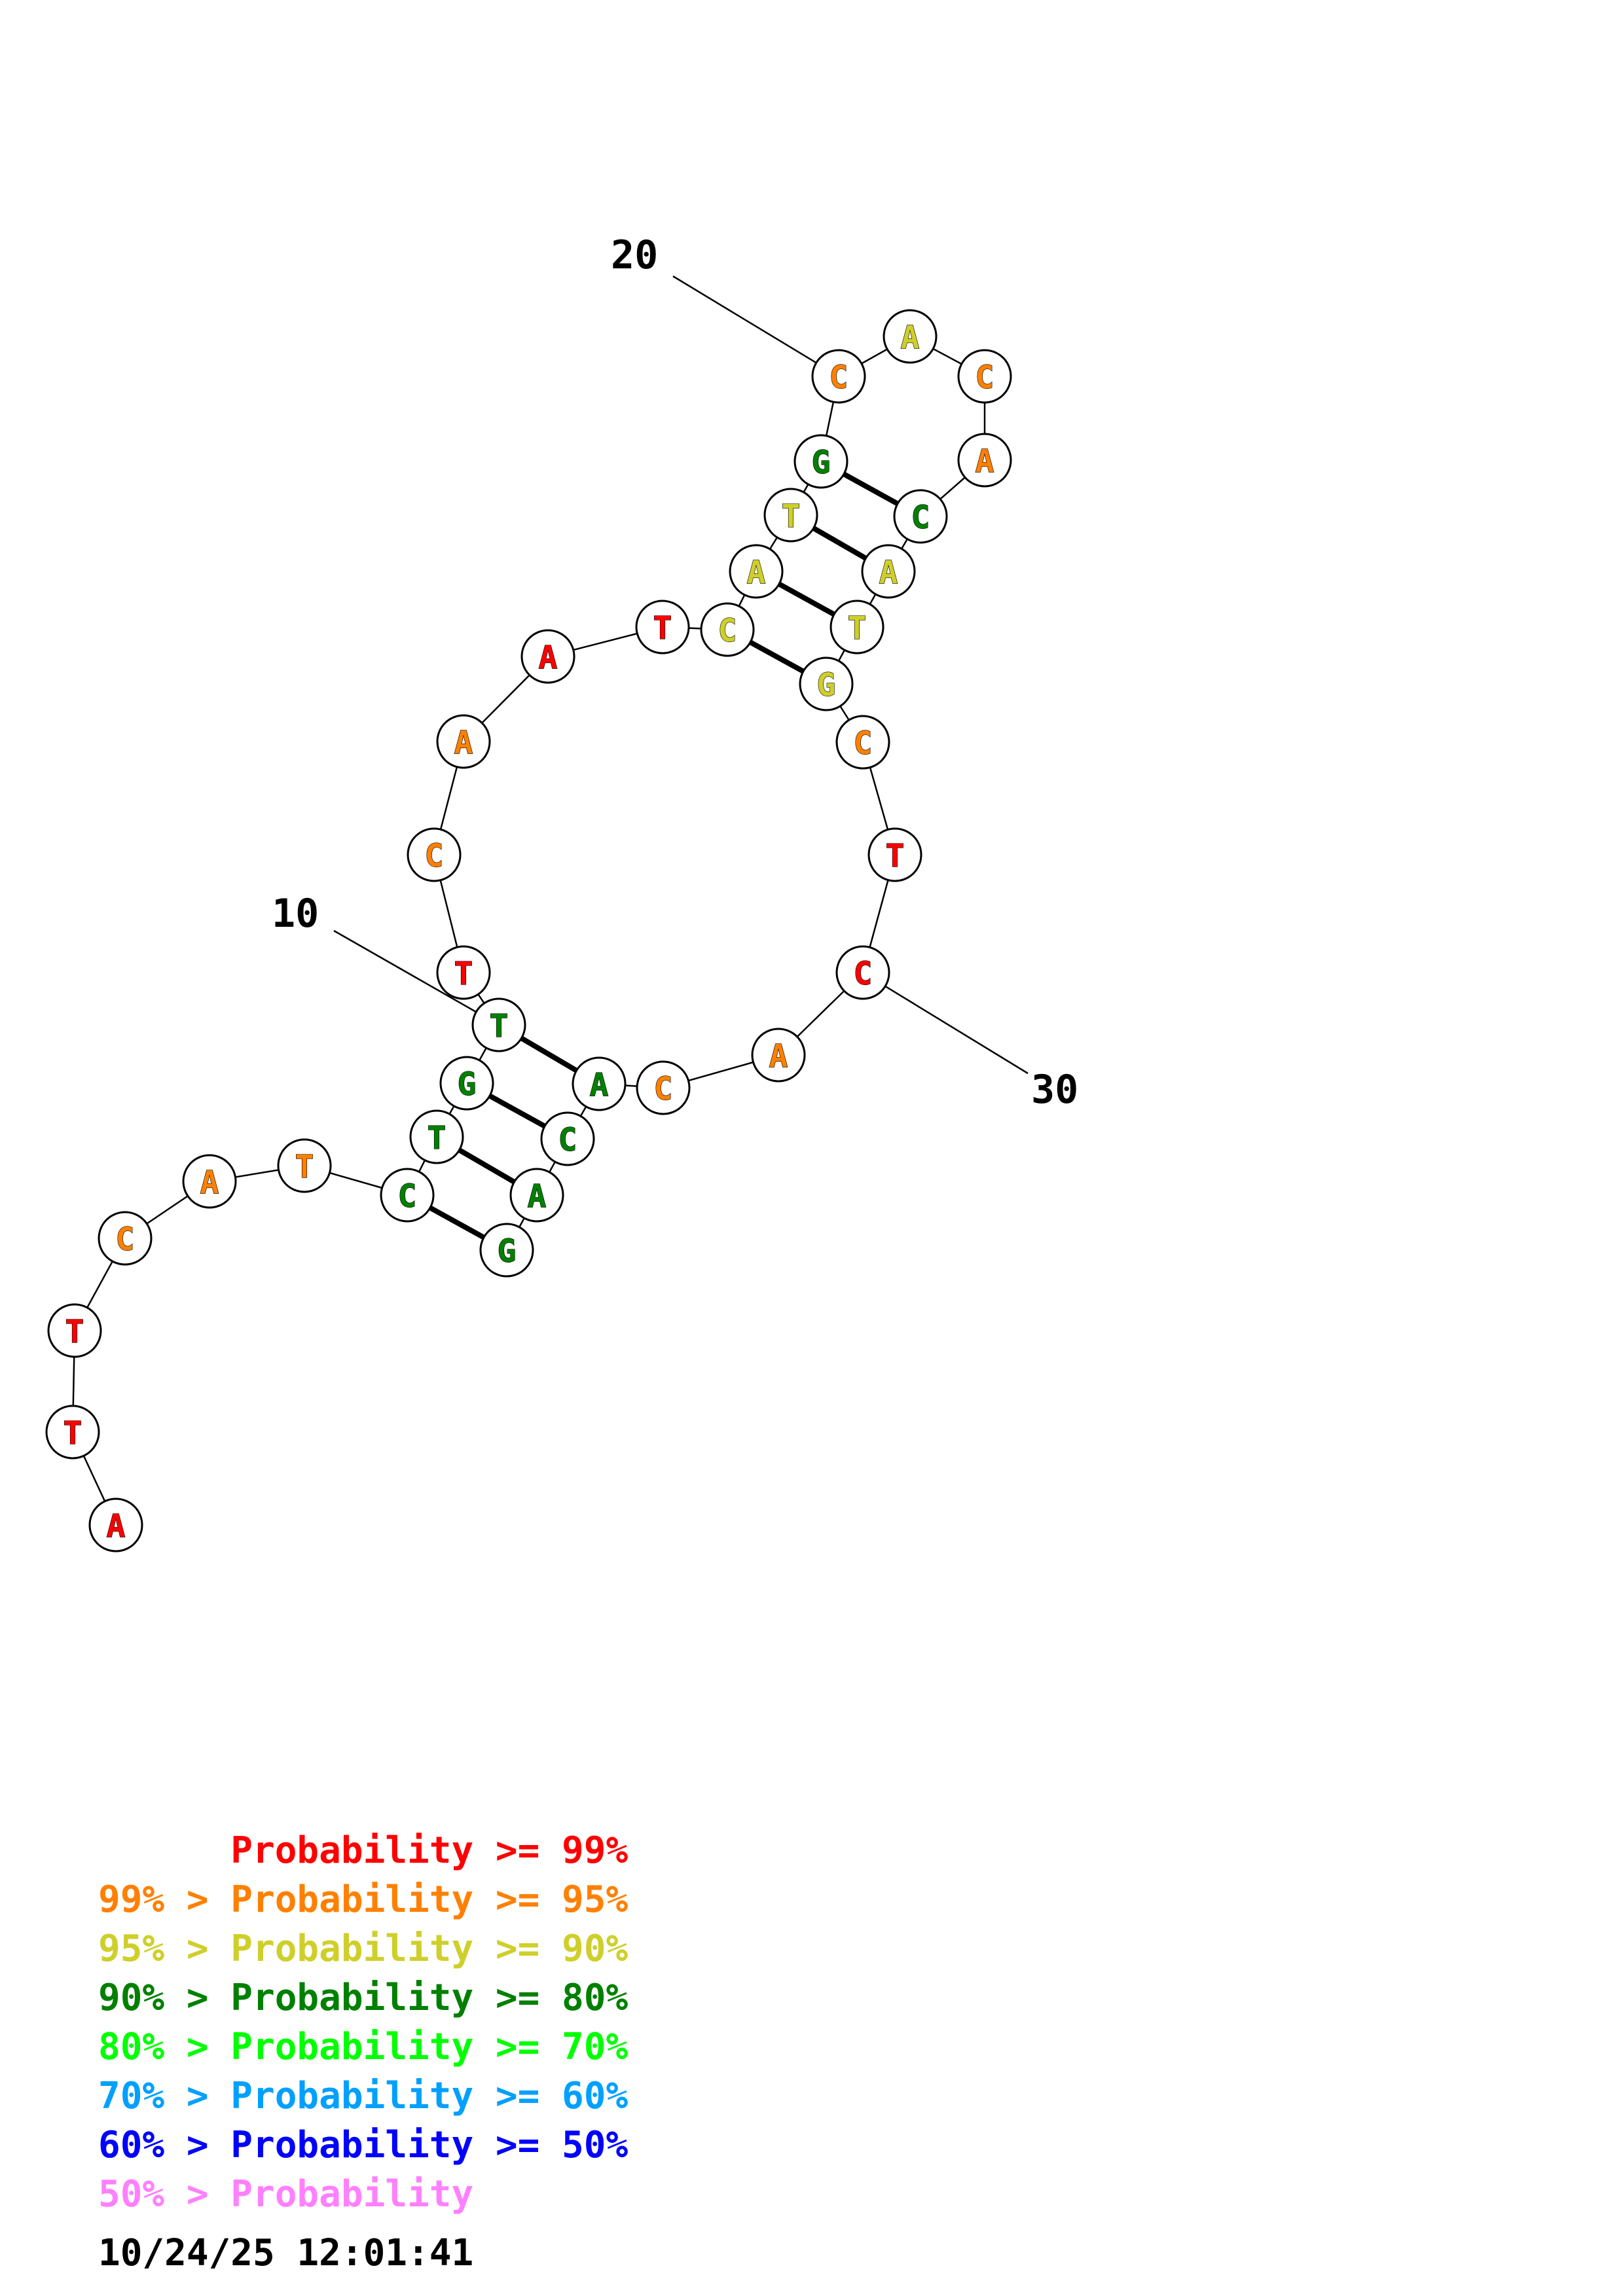 The height and width of the screenshot is (2296, 1623). I want to click on legend-row: 80% > Probability >= 70%, so click(363, 2047).